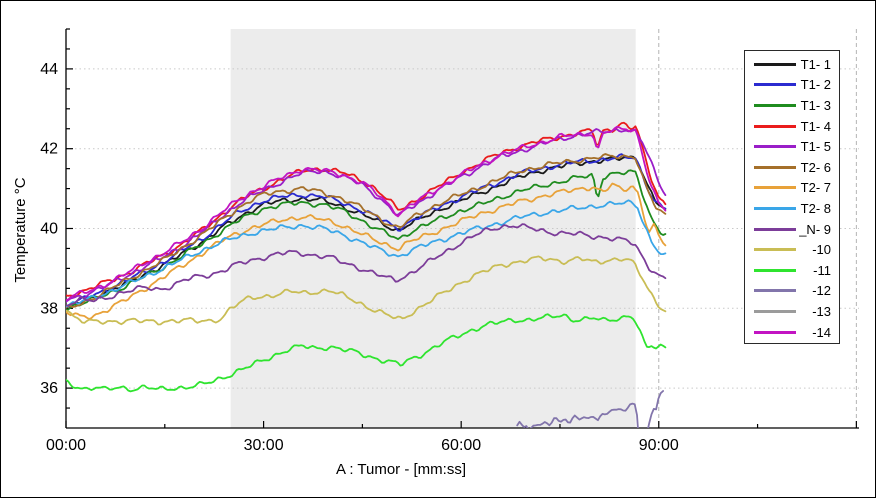 Image resolution: width=876 pixels, height=498 pixels. What do you see at coordinates (815, 126) in the screenshot?
I see `legend-label: T1- 4` at bounding box center [815, 126].